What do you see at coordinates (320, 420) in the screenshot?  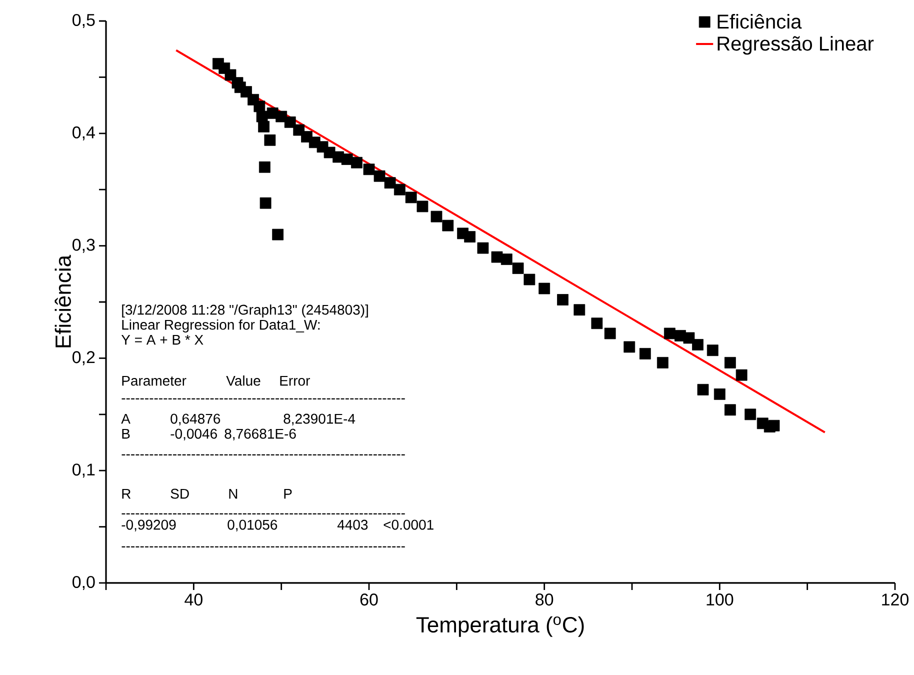 I see `annotation: 8,23901E-4` at bounding box center [320, 420].